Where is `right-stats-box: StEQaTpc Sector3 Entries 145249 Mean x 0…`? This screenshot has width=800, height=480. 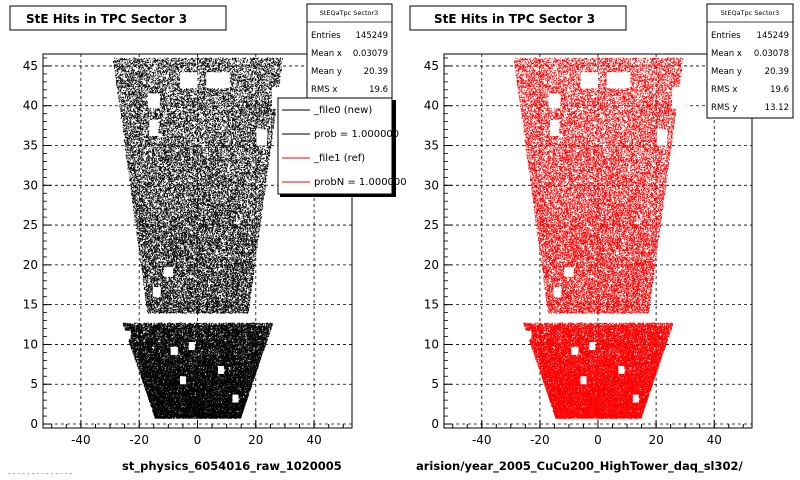
right-stats-box: StEQaTpc Sector3 Entries 145249 Mean x 0… is located at coordinates (750, 61).